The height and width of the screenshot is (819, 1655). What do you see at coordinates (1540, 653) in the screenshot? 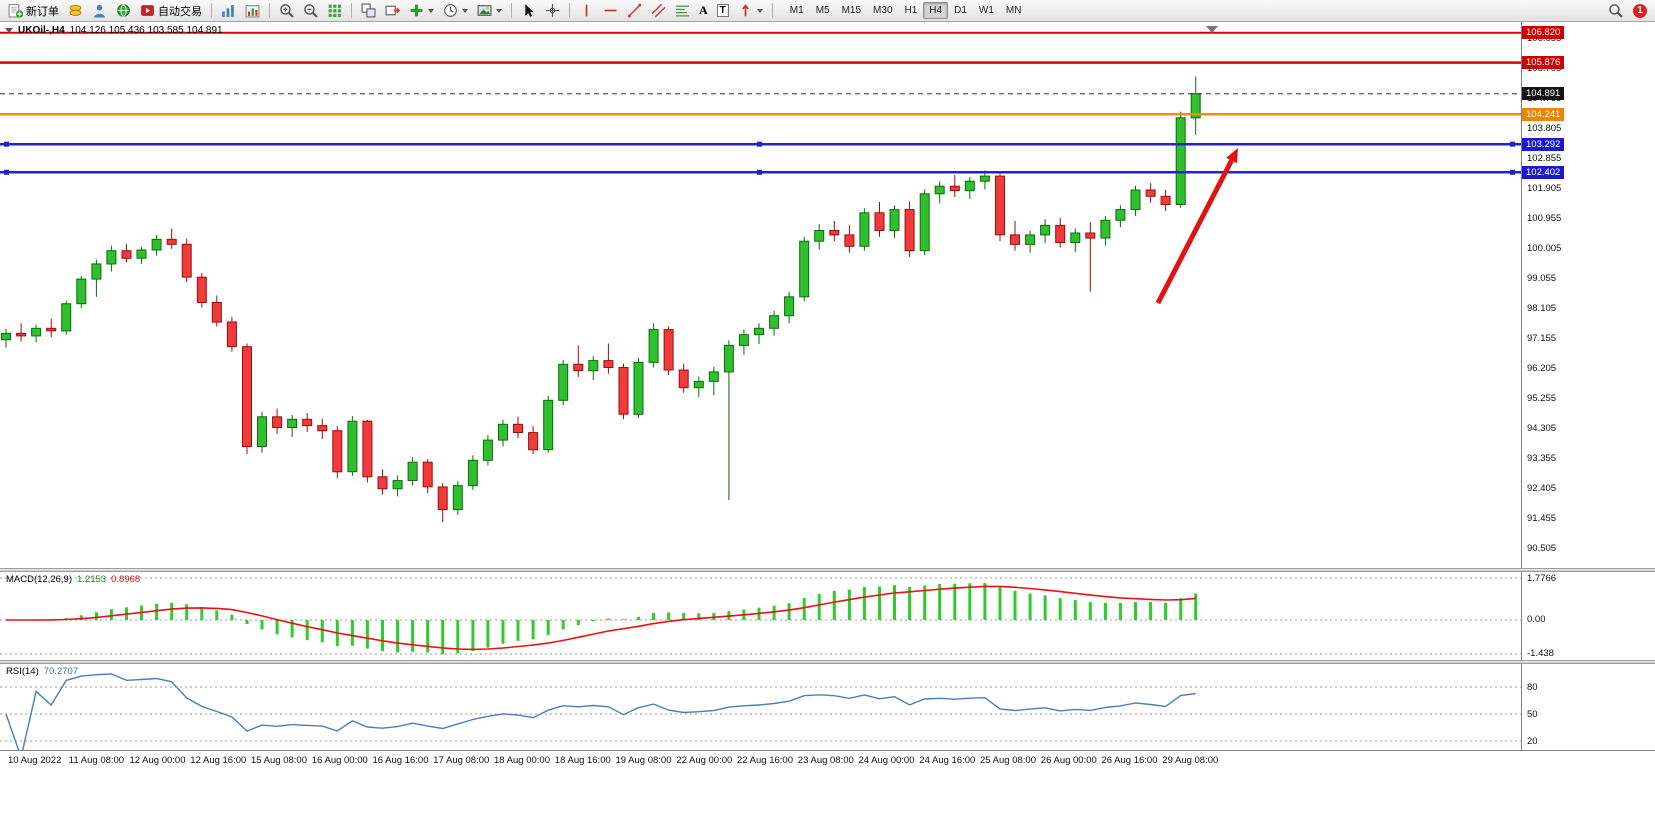
I see `macd-axis-label: -1.438` at bounding box center [1540, 653].